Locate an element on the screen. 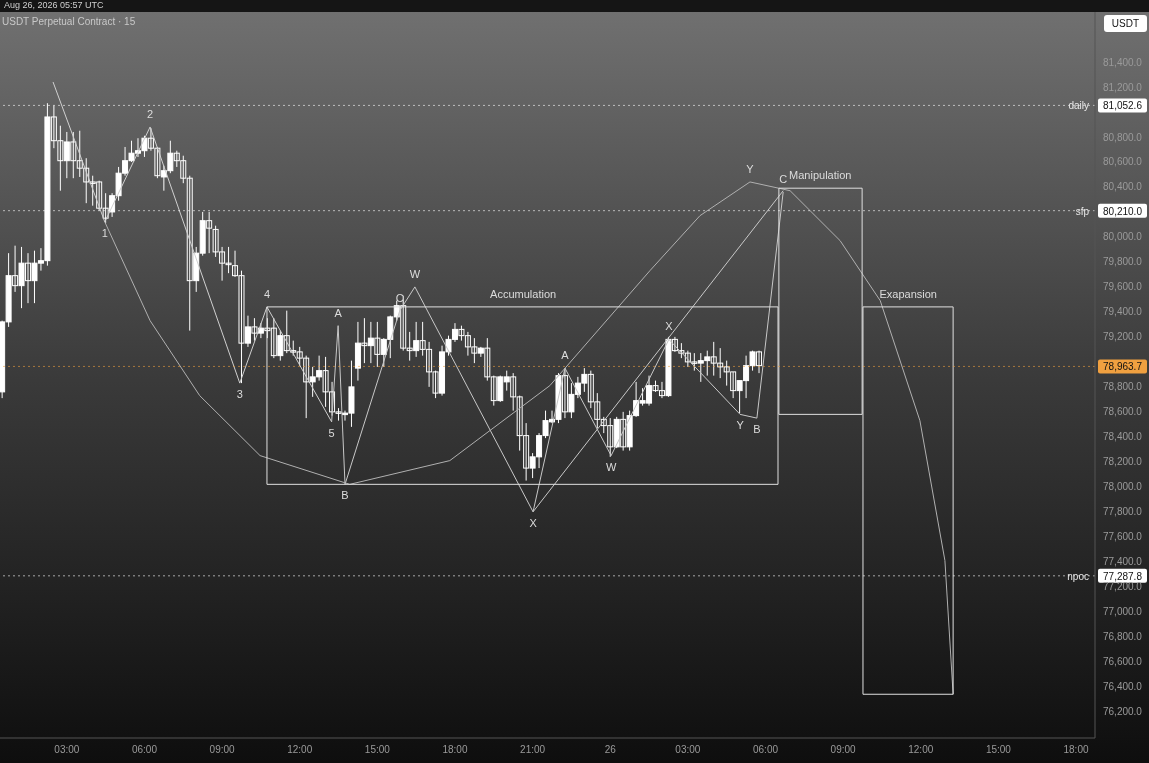 The height and width of the screenshot is (763, 1149). y-tick-label: 76,800.0 is located at coordinates (1123, 637).